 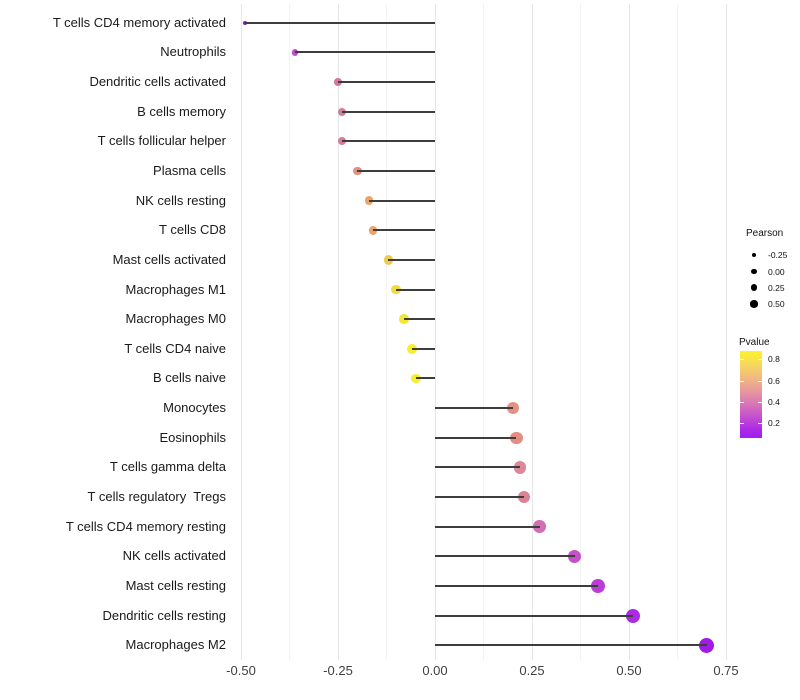 I want to click on size-legend-label: -0.25, so click(x=778, y=255).